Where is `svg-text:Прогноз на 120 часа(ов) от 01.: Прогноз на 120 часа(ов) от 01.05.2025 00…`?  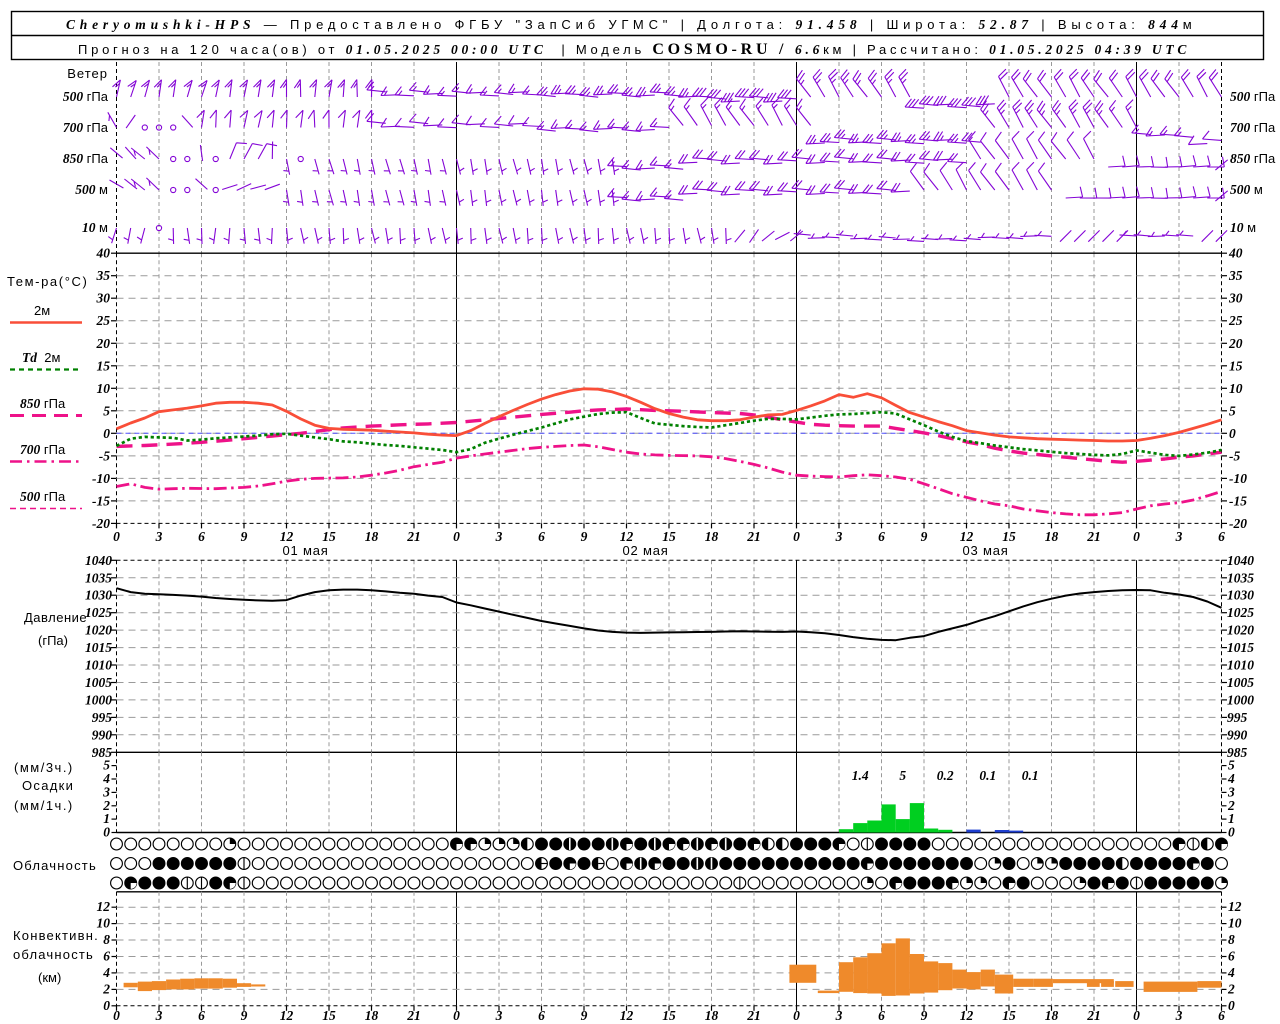
svg-text:Прогноз на 120 часа(ов) от 01.: Прогноз на 120 часа(ов) от 01.05.2025 00… is located at coordinates (634, 49).